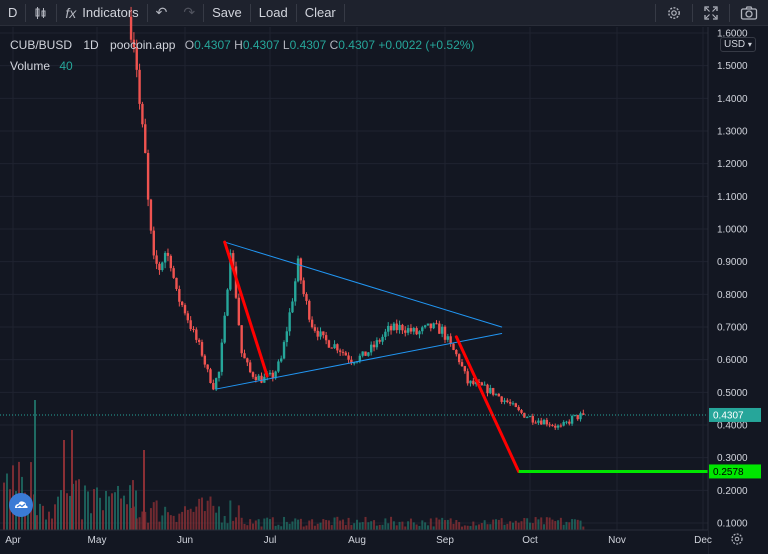  I want to click on x-tick-label: May, so click(97, 540).